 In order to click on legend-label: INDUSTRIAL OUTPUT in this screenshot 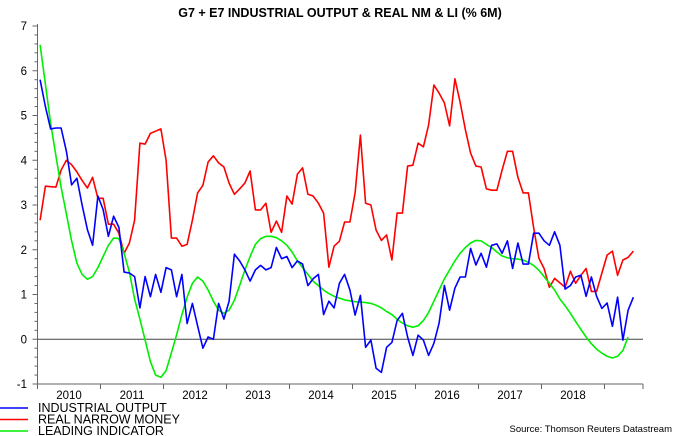, I will do `click(102, 408)`.